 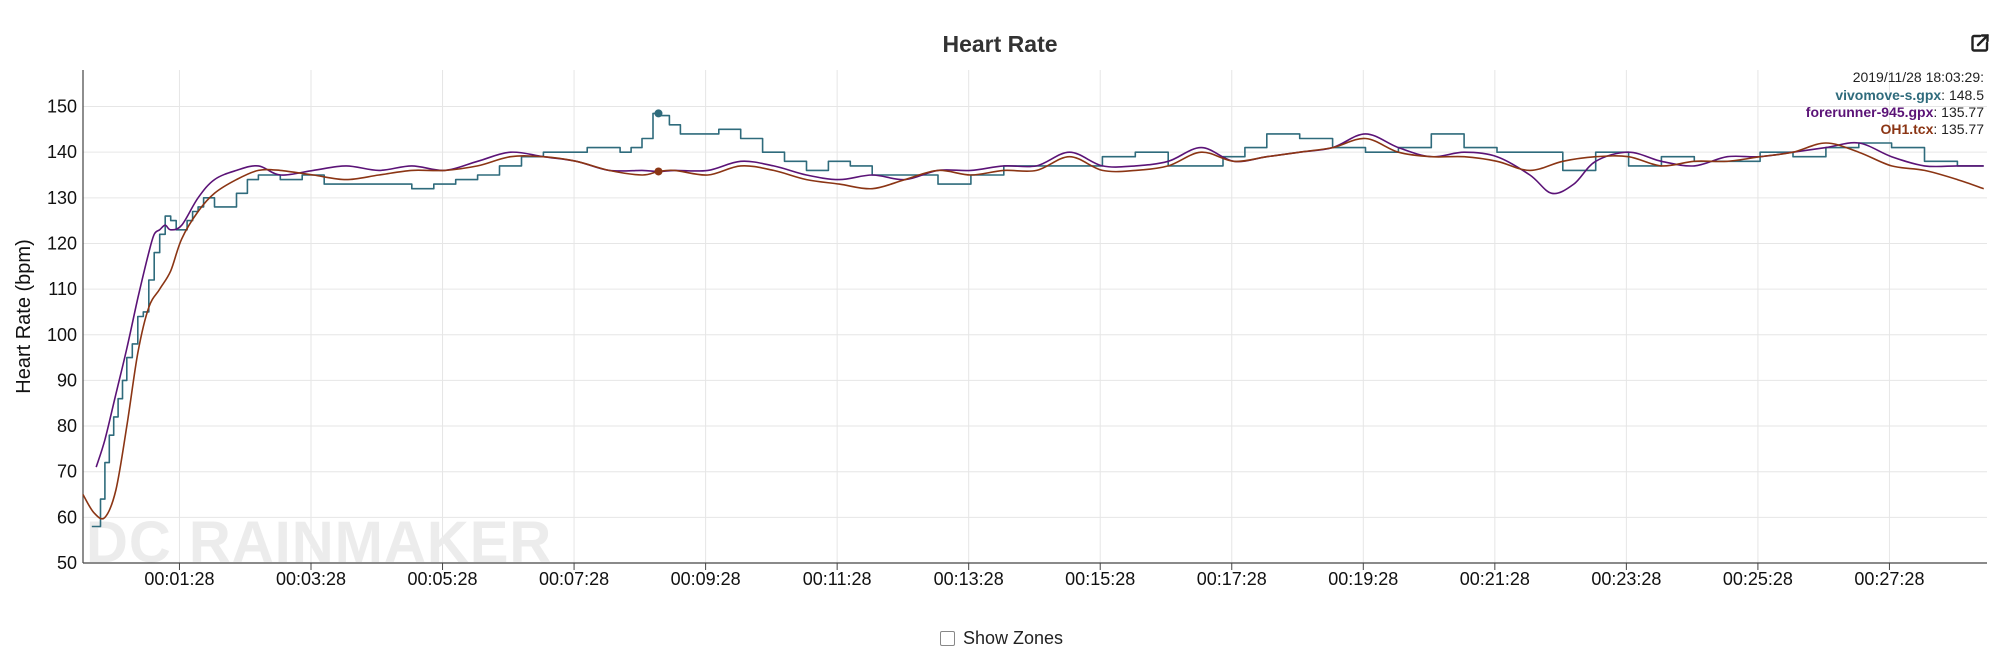 I want to click on x-tick-label: 00:25:28, so click(x=1758, y=579).